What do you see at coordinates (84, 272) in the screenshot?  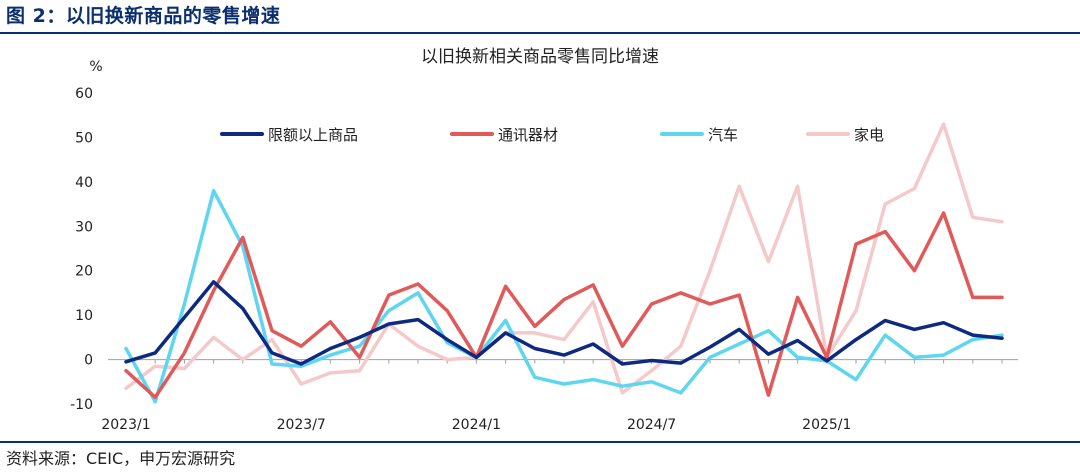 I see `y-tick-label: 20` at bounding box center [84, 272].